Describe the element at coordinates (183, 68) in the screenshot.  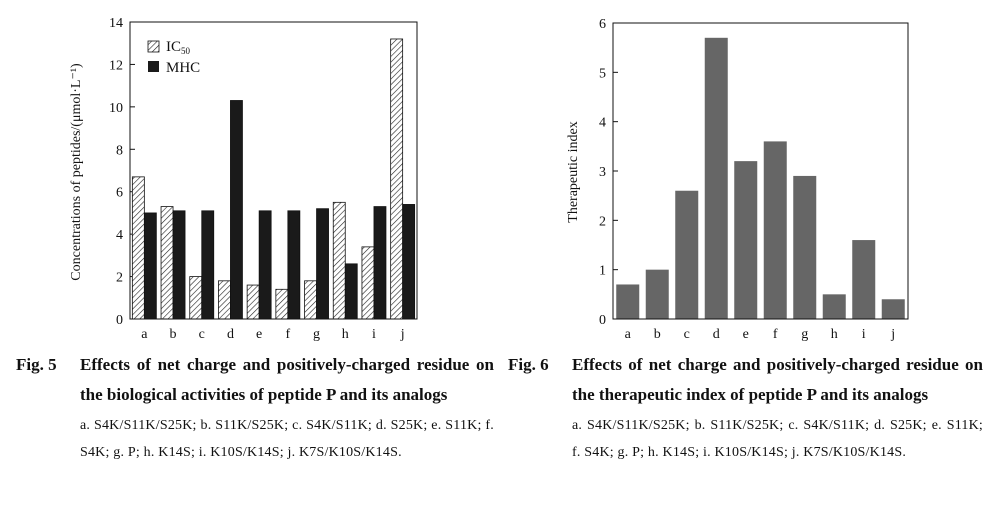
I see `legend-mhc-label: MHC` at that location.